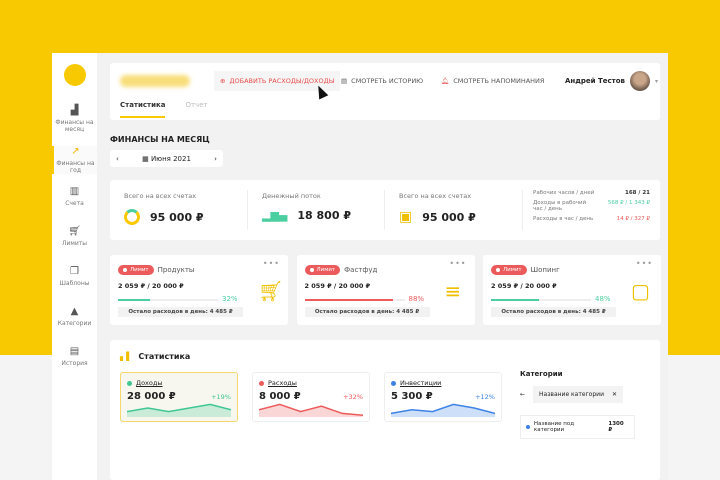 Image resolution: width=720 pixels, height=480 pixels. What do you see at coordinates (445, 81) in the screenshot?
I see `bell-icon: 🔔︎` at bounding box center [445, 81].